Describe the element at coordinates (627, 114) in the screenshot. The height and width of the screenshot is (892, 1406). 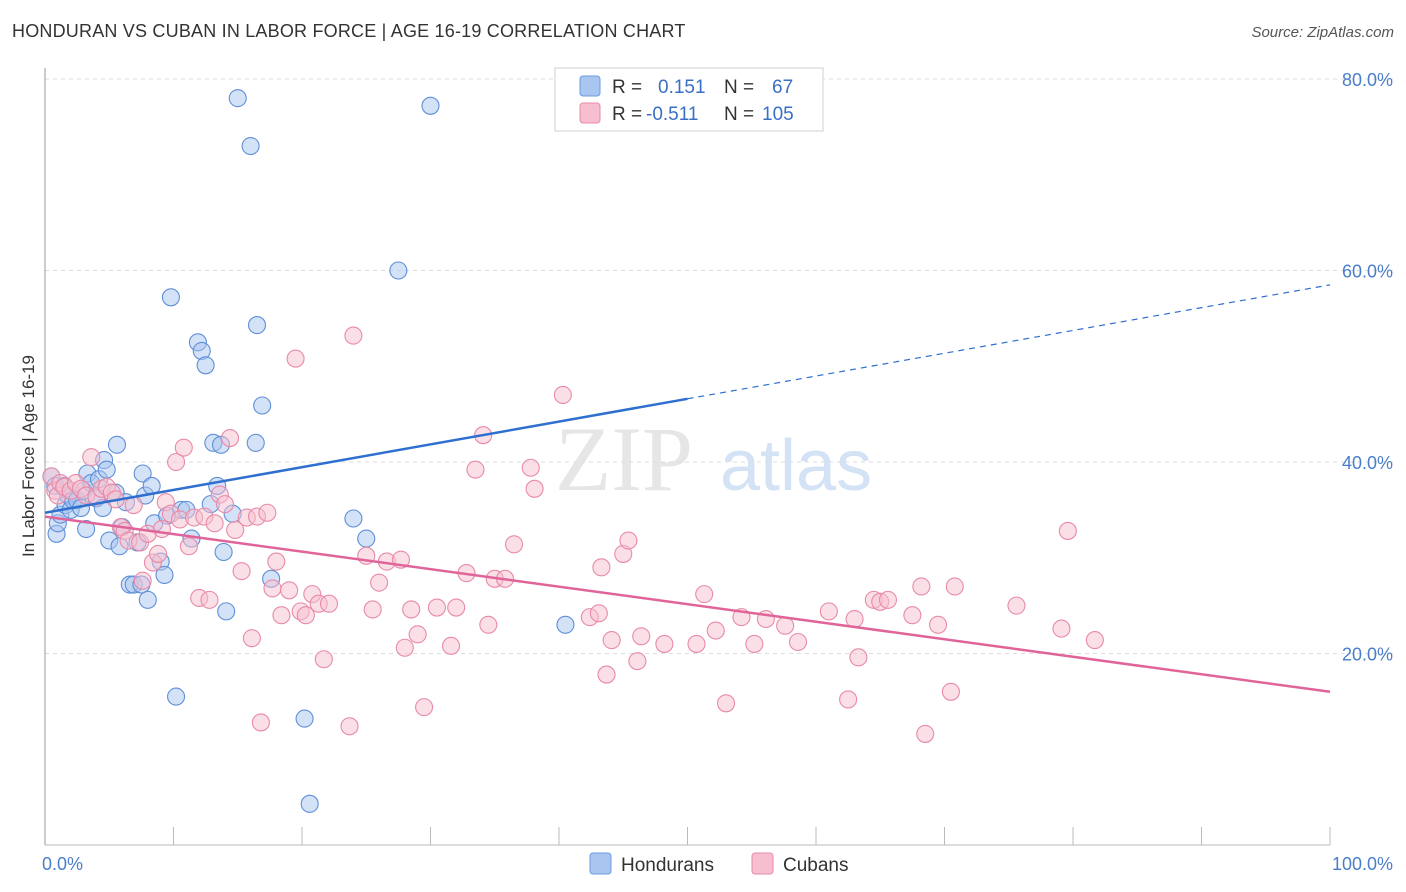
I see `legend-r-label-2: R =` at that location.